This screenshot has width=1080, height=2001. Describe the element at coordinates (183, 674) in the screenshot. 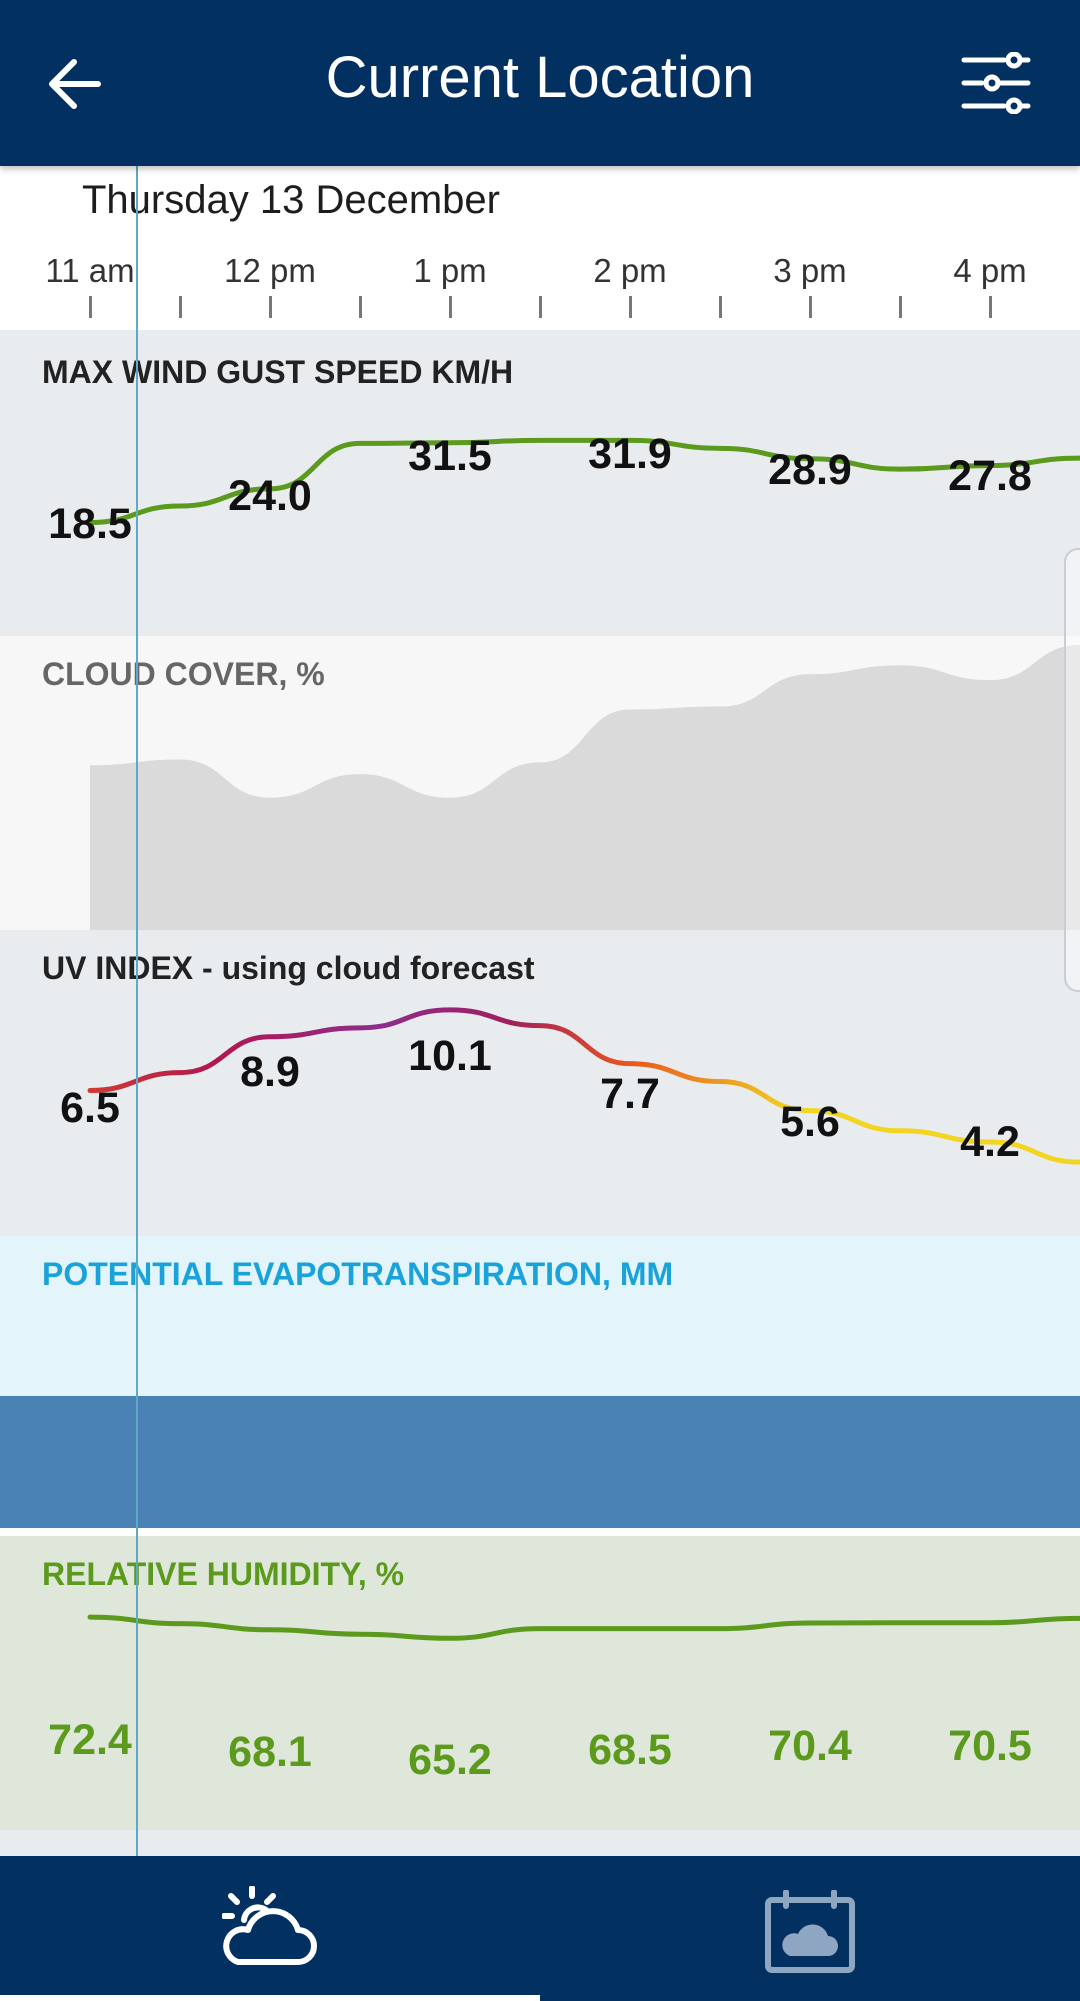

I see `panel-title: CLOUD COVER, %` at that location.